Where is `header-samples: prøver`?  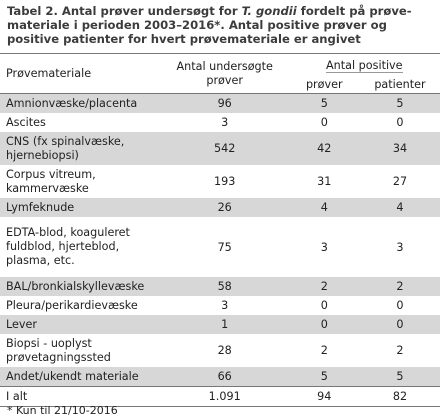 header-samples: prøver is located at coordinates (324, 84).